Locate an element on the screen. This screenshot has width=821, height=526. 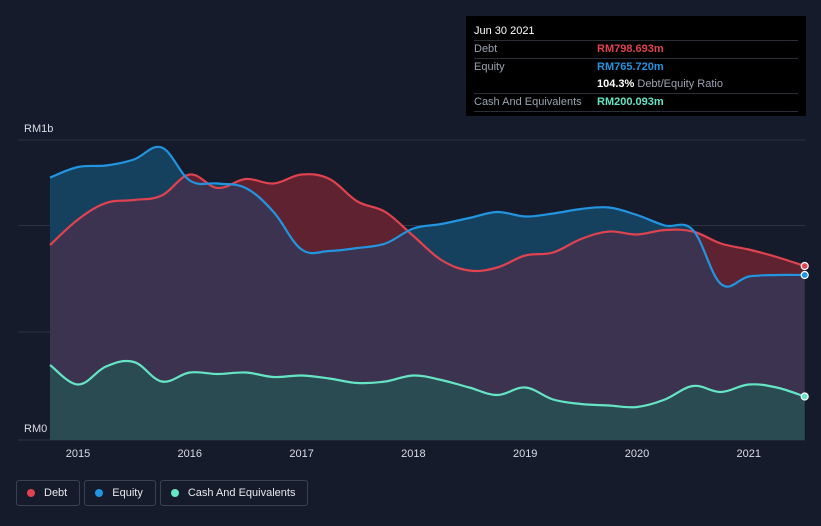
tooltip-debt-value: RM798.693m is located at coordinates (630, 49).